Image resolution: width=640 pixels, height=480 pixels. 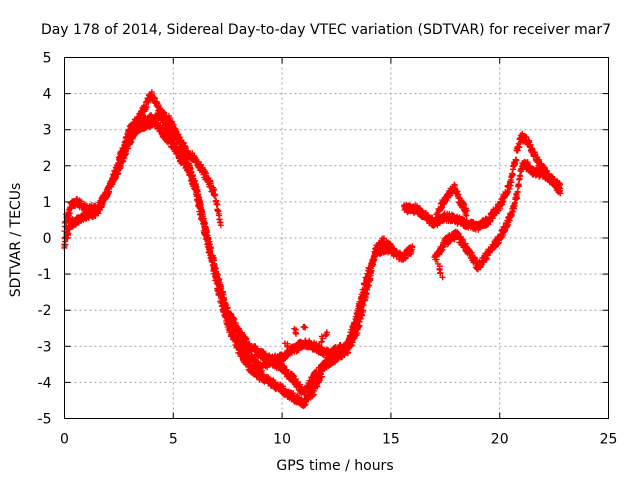 I want to click on x-tick-label: 20, so click(x=500, y=440).